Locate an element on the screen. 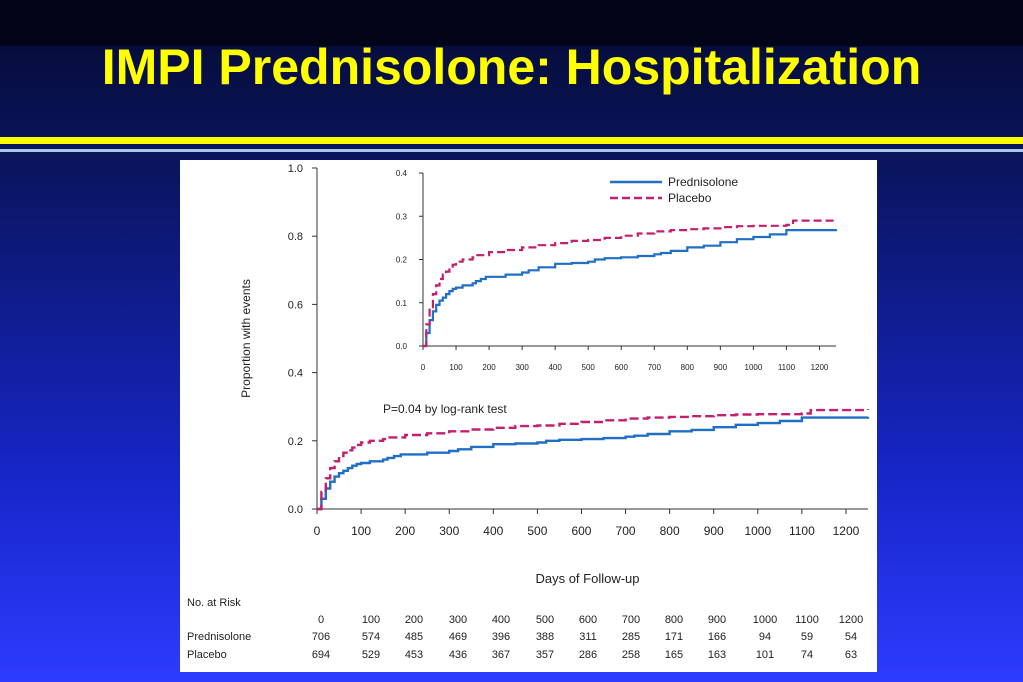 Image resolution: width=1023 pixels, height=682 pixels. x-tick-label: 700 is located at coordinates (626, 531).